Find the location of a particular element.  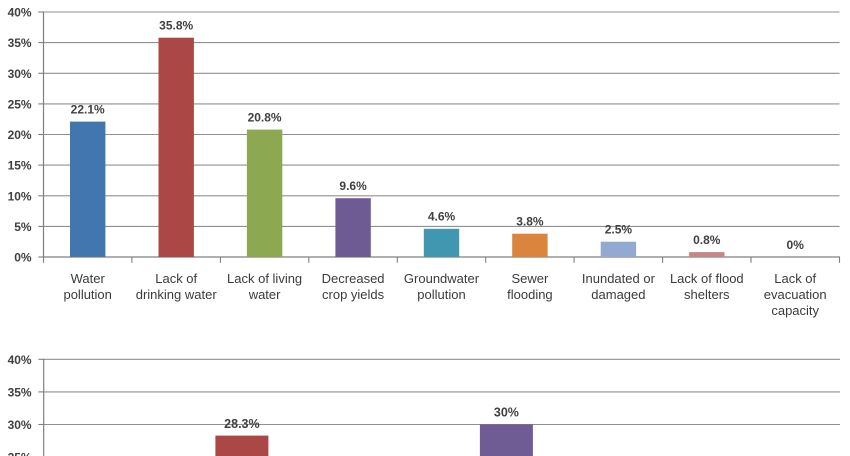

svg-text: 35.8% is located at coordinates (176, 26).